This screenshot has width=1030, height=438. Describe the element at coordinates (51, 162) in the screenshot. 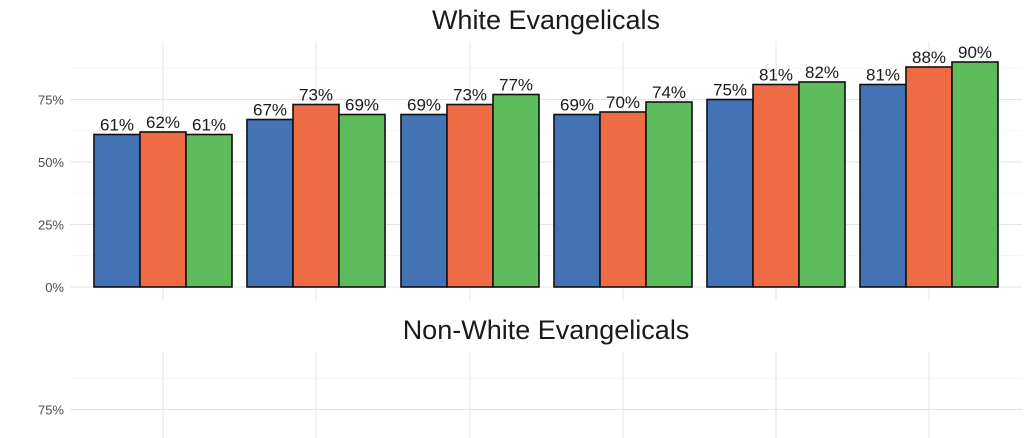

I see `y-tick-label: 50%` at that location.